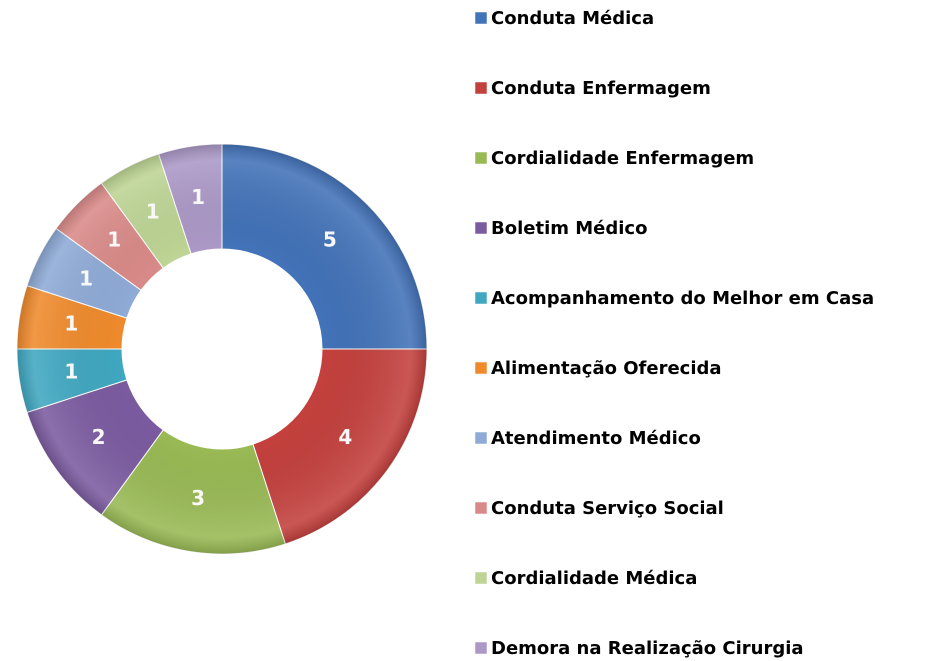  Describe the element at coordinates (198, 498) in the screenshot. I see `slice-label: 3` at that location.